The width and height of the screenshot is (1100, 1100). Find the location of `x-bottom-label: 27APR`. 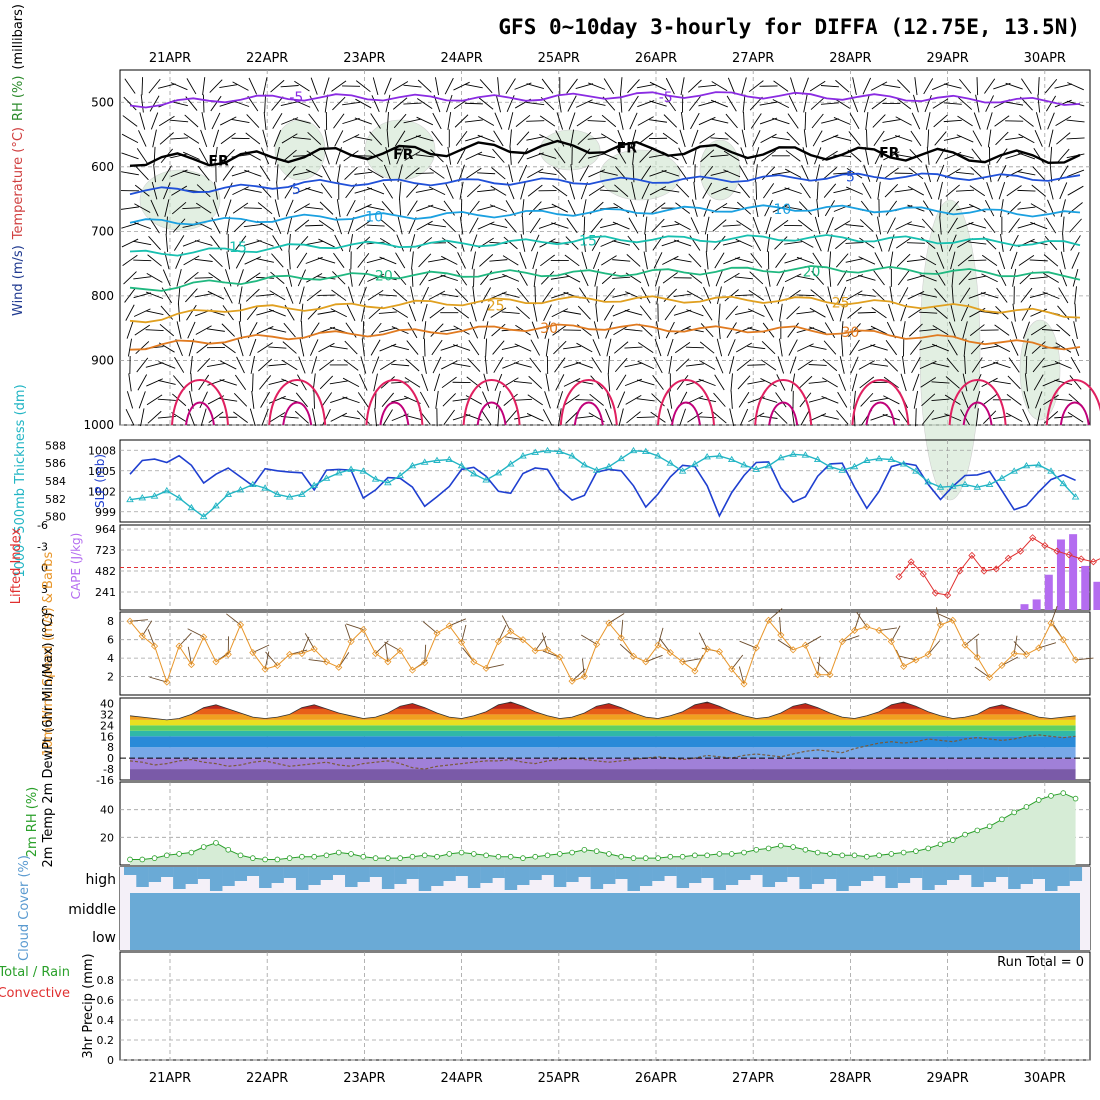

x-bottom-label: 27APR is located at coordinates (753, 1078).